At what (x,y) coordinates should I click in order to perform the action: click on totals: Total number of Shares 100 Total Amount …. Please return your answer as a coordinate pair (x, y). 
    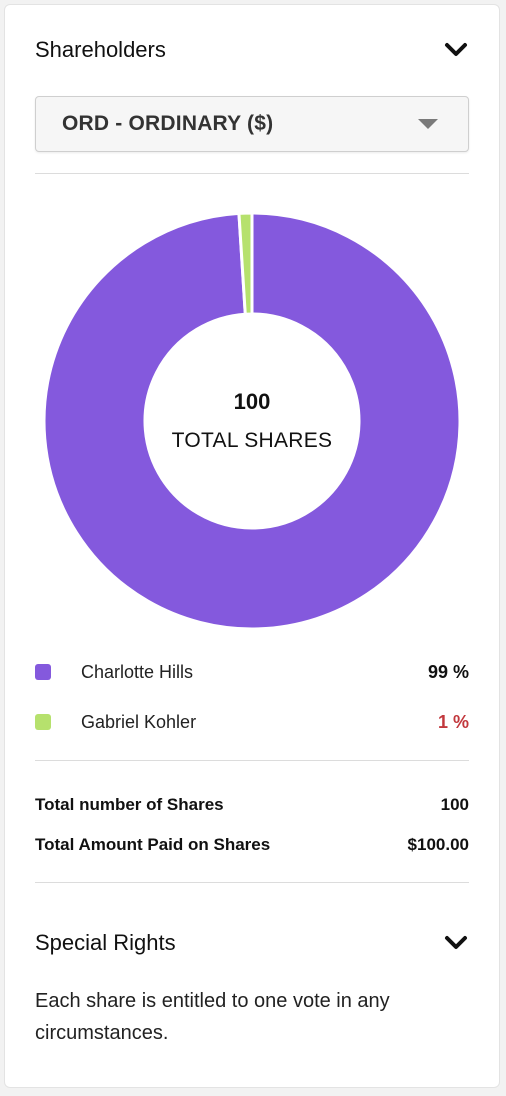
    Looking at the image, I should click on (252, 825).